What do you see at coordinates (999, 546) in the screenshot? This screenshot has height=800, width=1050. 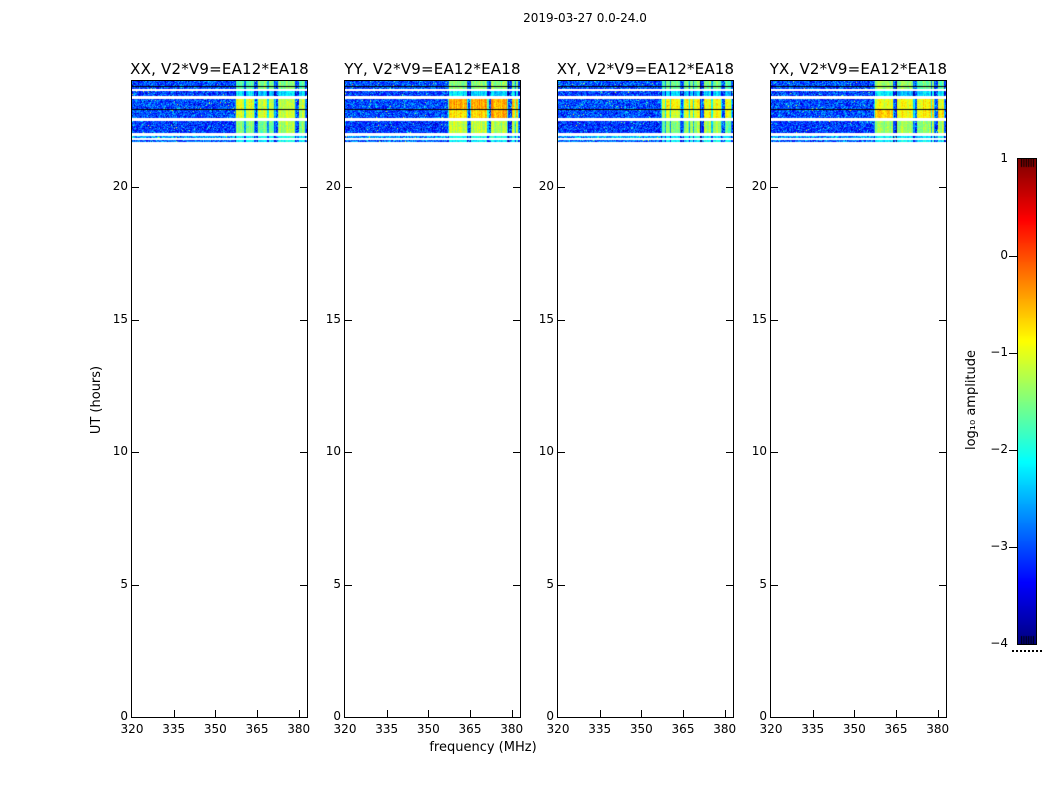 I see `colorbar-tick-label: −3` at bounding box center [999, 546].